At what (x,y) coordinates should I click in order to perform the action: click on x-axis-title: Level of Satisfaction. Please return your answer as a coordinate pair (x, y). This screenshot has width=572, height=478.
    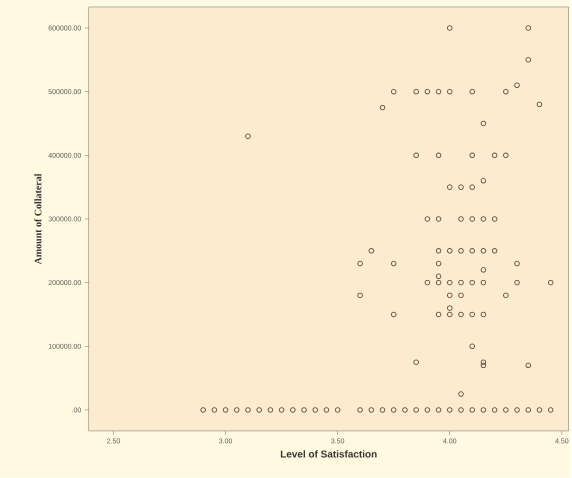
    Looking at the image, I should click on (328, 454).